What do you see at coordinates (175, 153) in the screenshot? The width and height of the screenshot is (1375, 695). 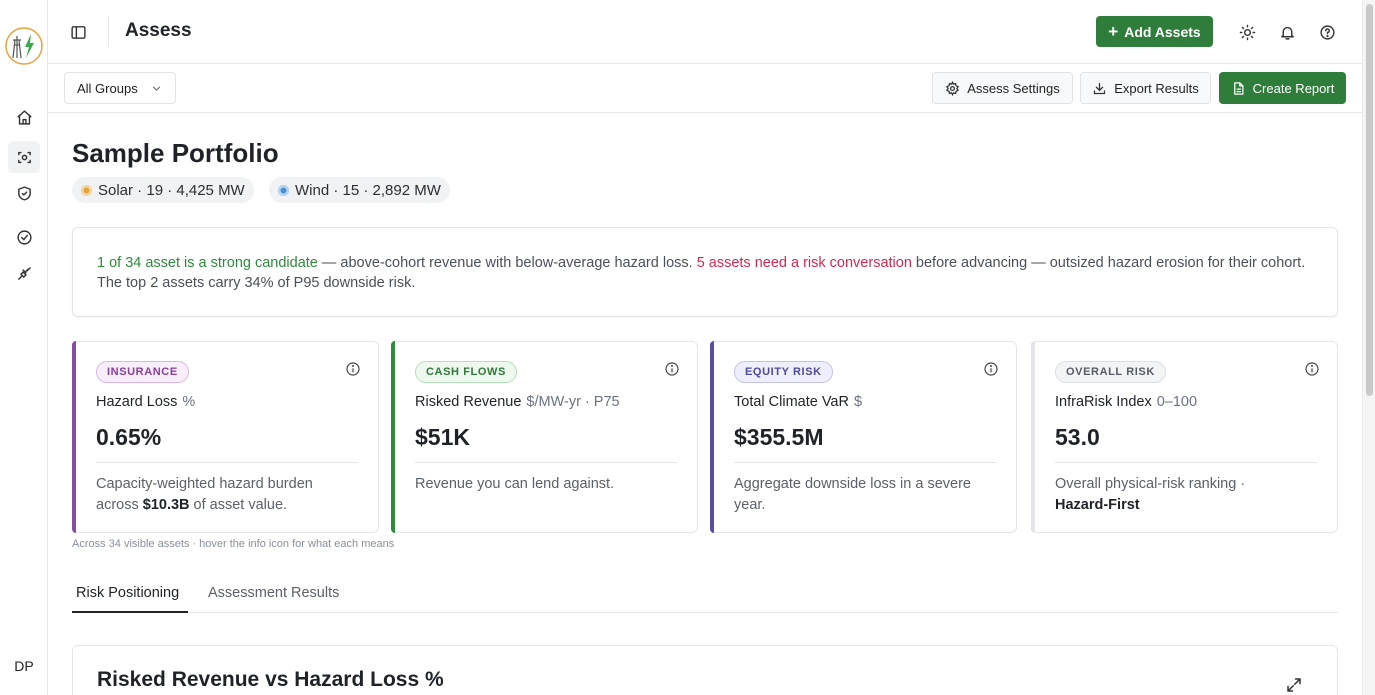 I see `portfolio-title: Sample Portfolio` at bounding box center [175, 153].